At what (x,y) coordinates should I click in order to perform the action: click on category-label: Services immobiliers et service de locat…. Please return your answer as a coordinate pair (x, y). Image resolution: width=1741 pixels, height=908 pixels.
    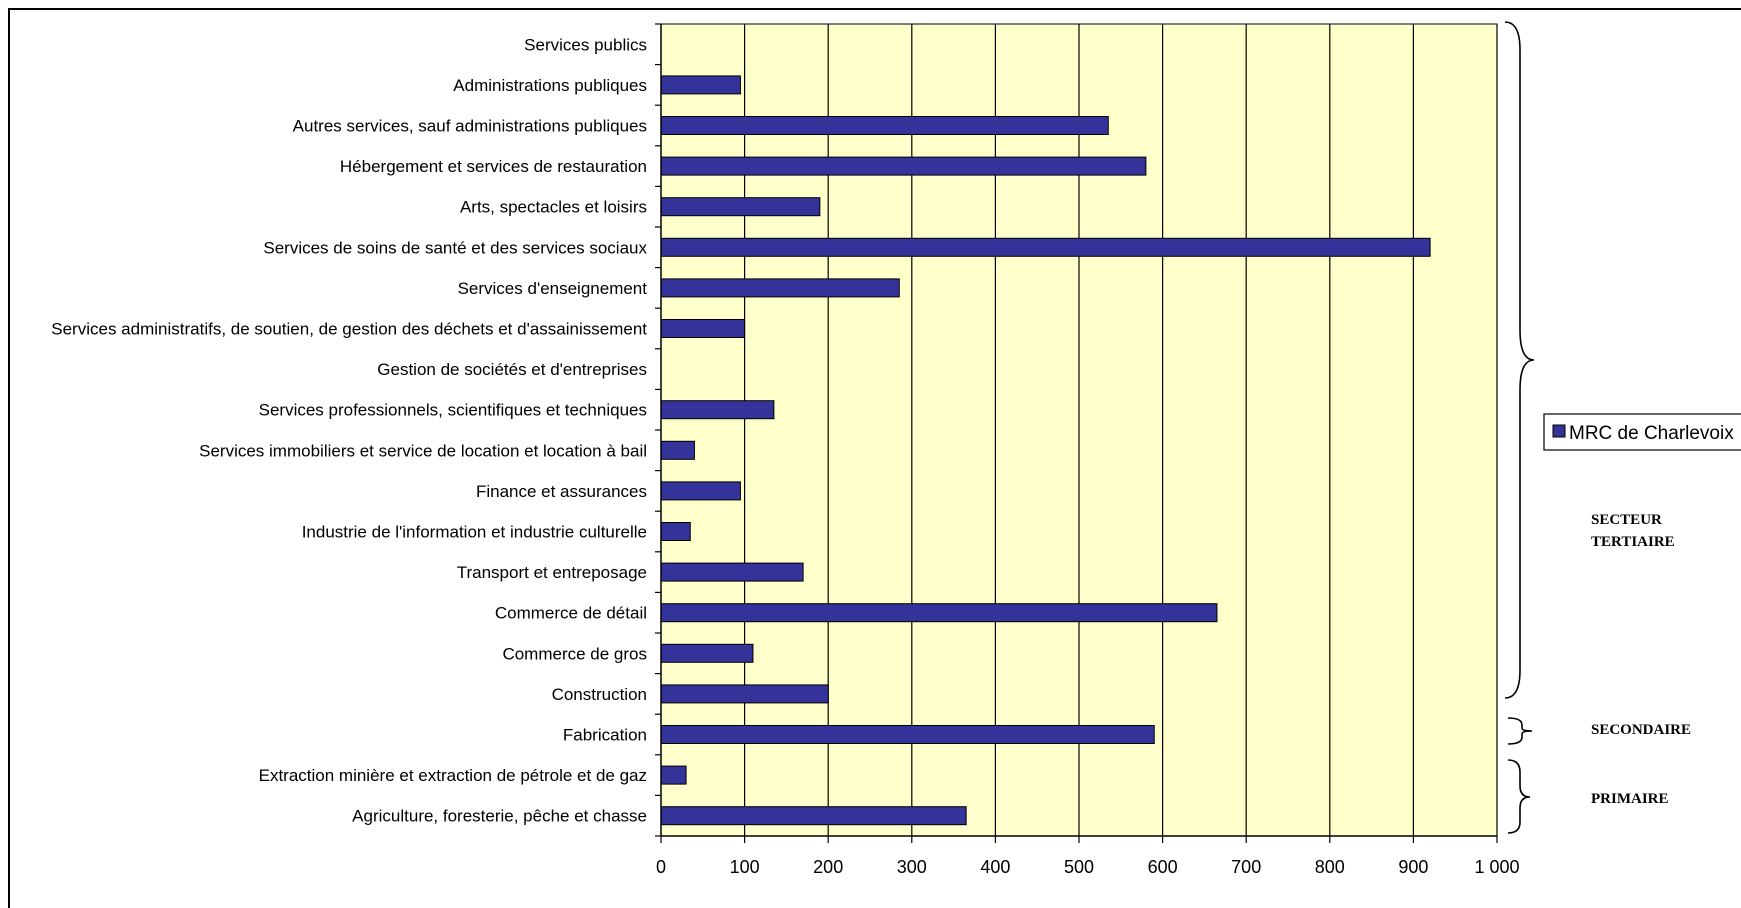
    Looking at the image, I should click on (423, 450).